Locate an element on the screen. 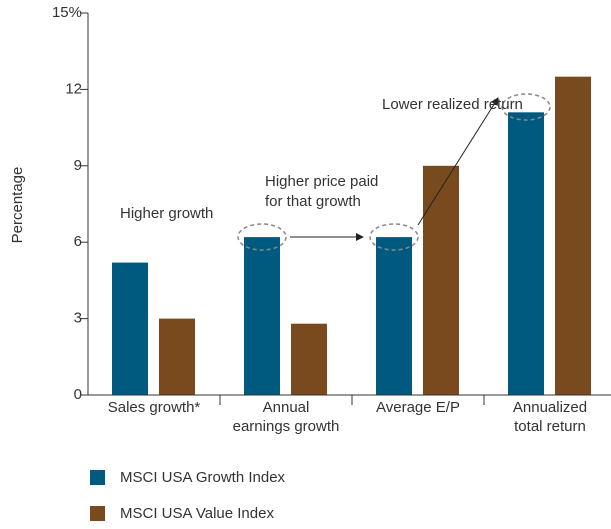  annotation: Higher price paid for that growth is located at coordinates (322, 191).